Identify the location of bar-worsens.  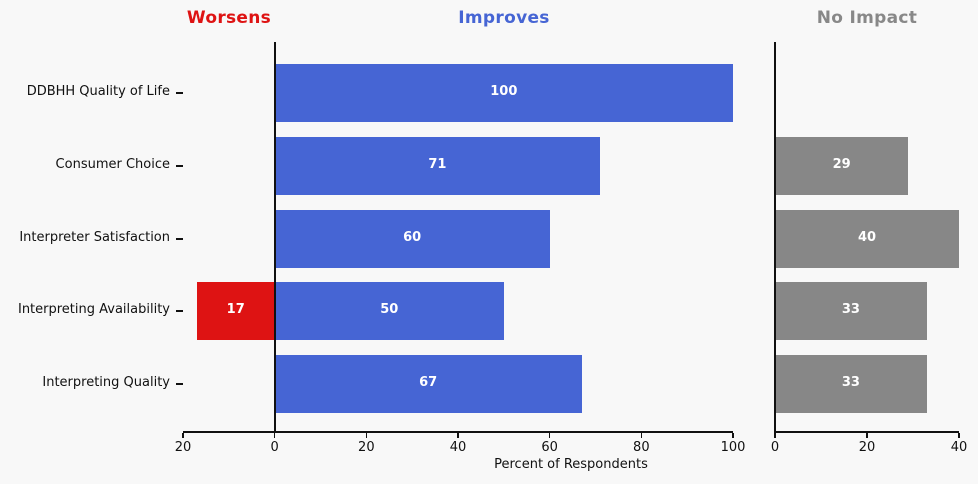
(235, 311).